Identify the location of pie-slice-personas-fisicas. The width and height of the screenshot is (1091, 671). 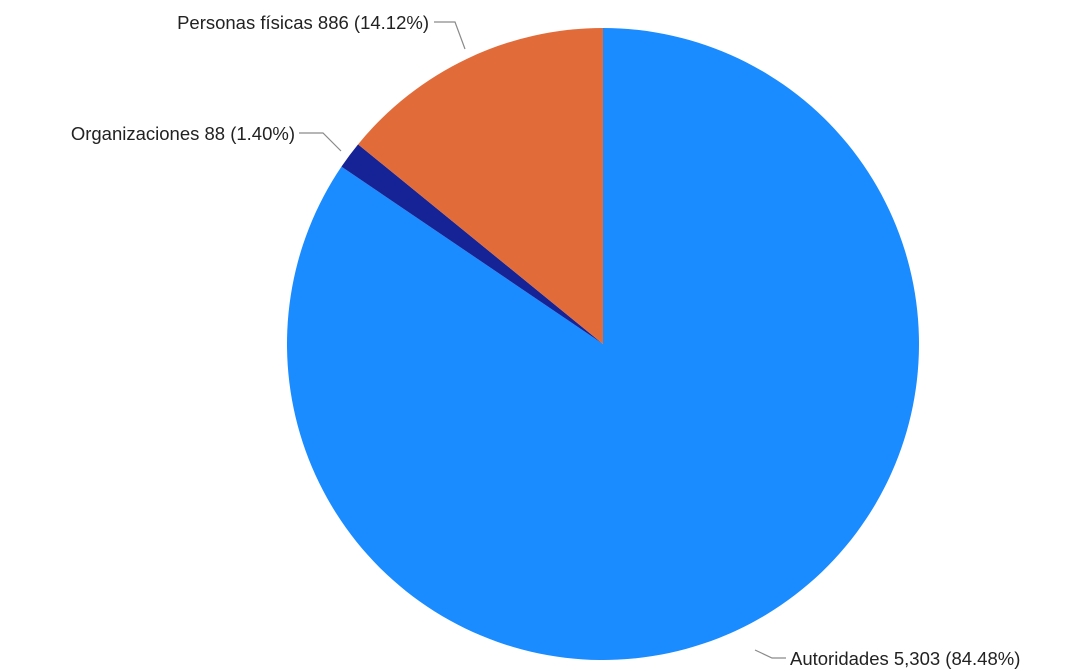
(480, 186).